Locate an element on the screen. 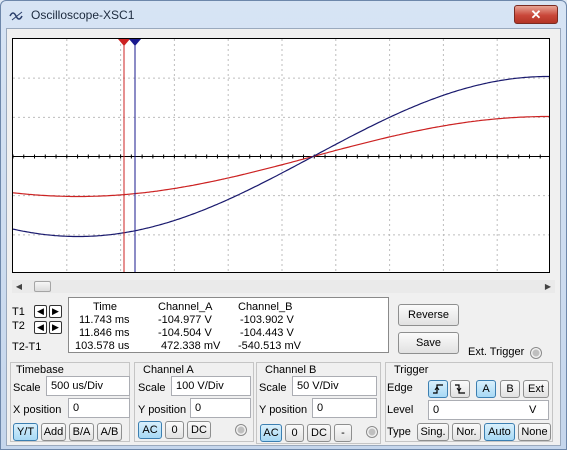 The image size is (567, 450). timebase-scale-label: Scale is located at coordinates (27, 388).